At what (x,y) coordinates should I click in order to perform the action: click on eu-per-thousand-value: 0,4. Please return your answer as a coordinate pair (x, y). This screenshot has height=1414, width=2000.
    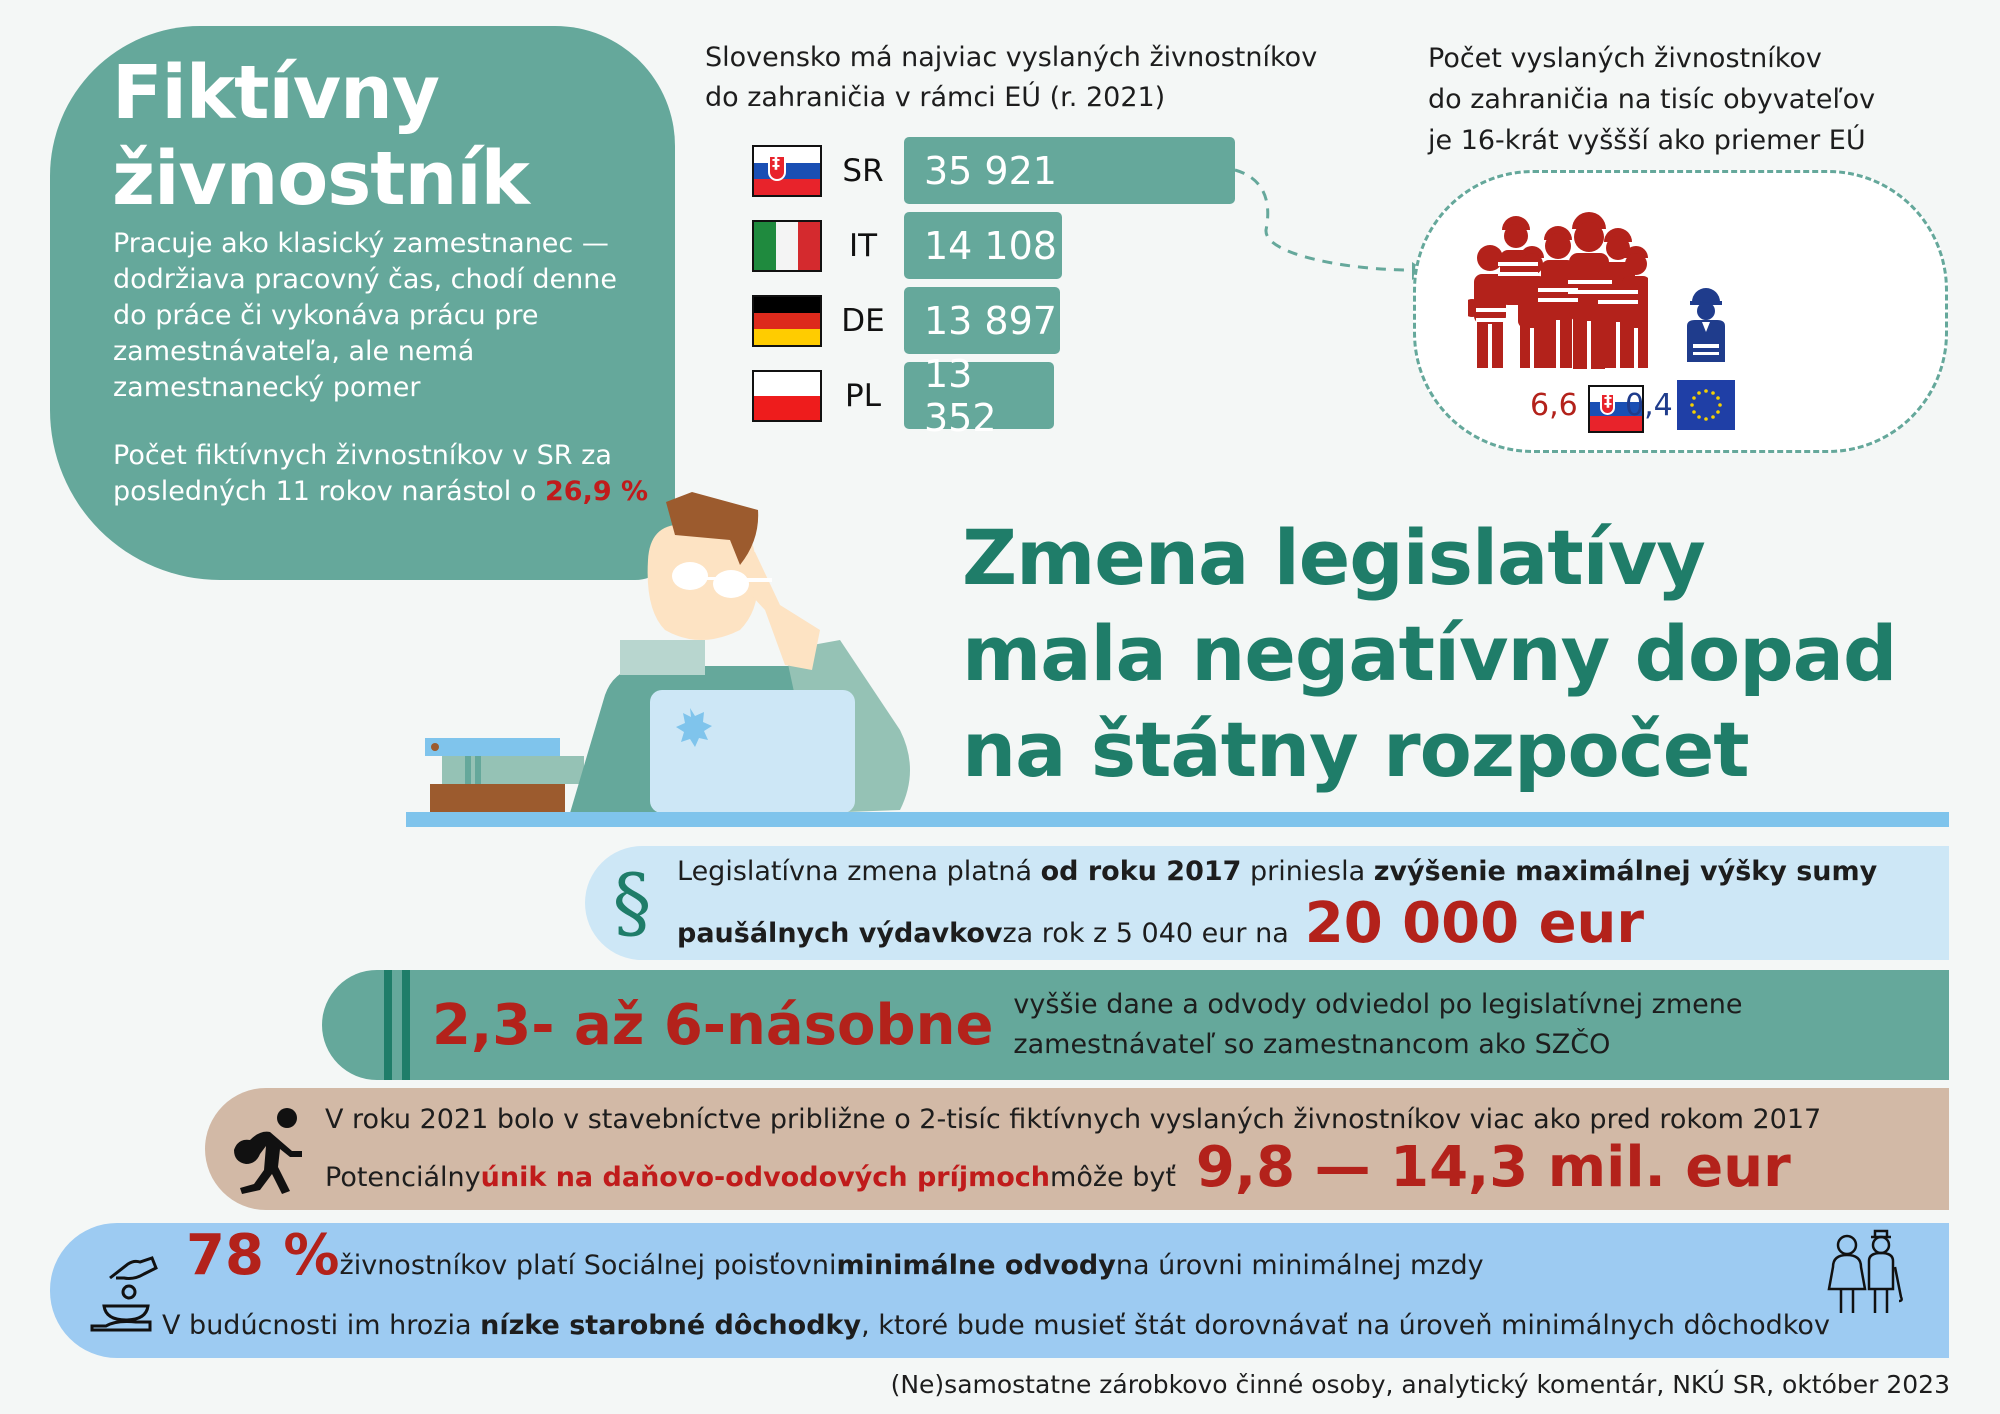
    Looking at the image, I should click on (1649, 405).